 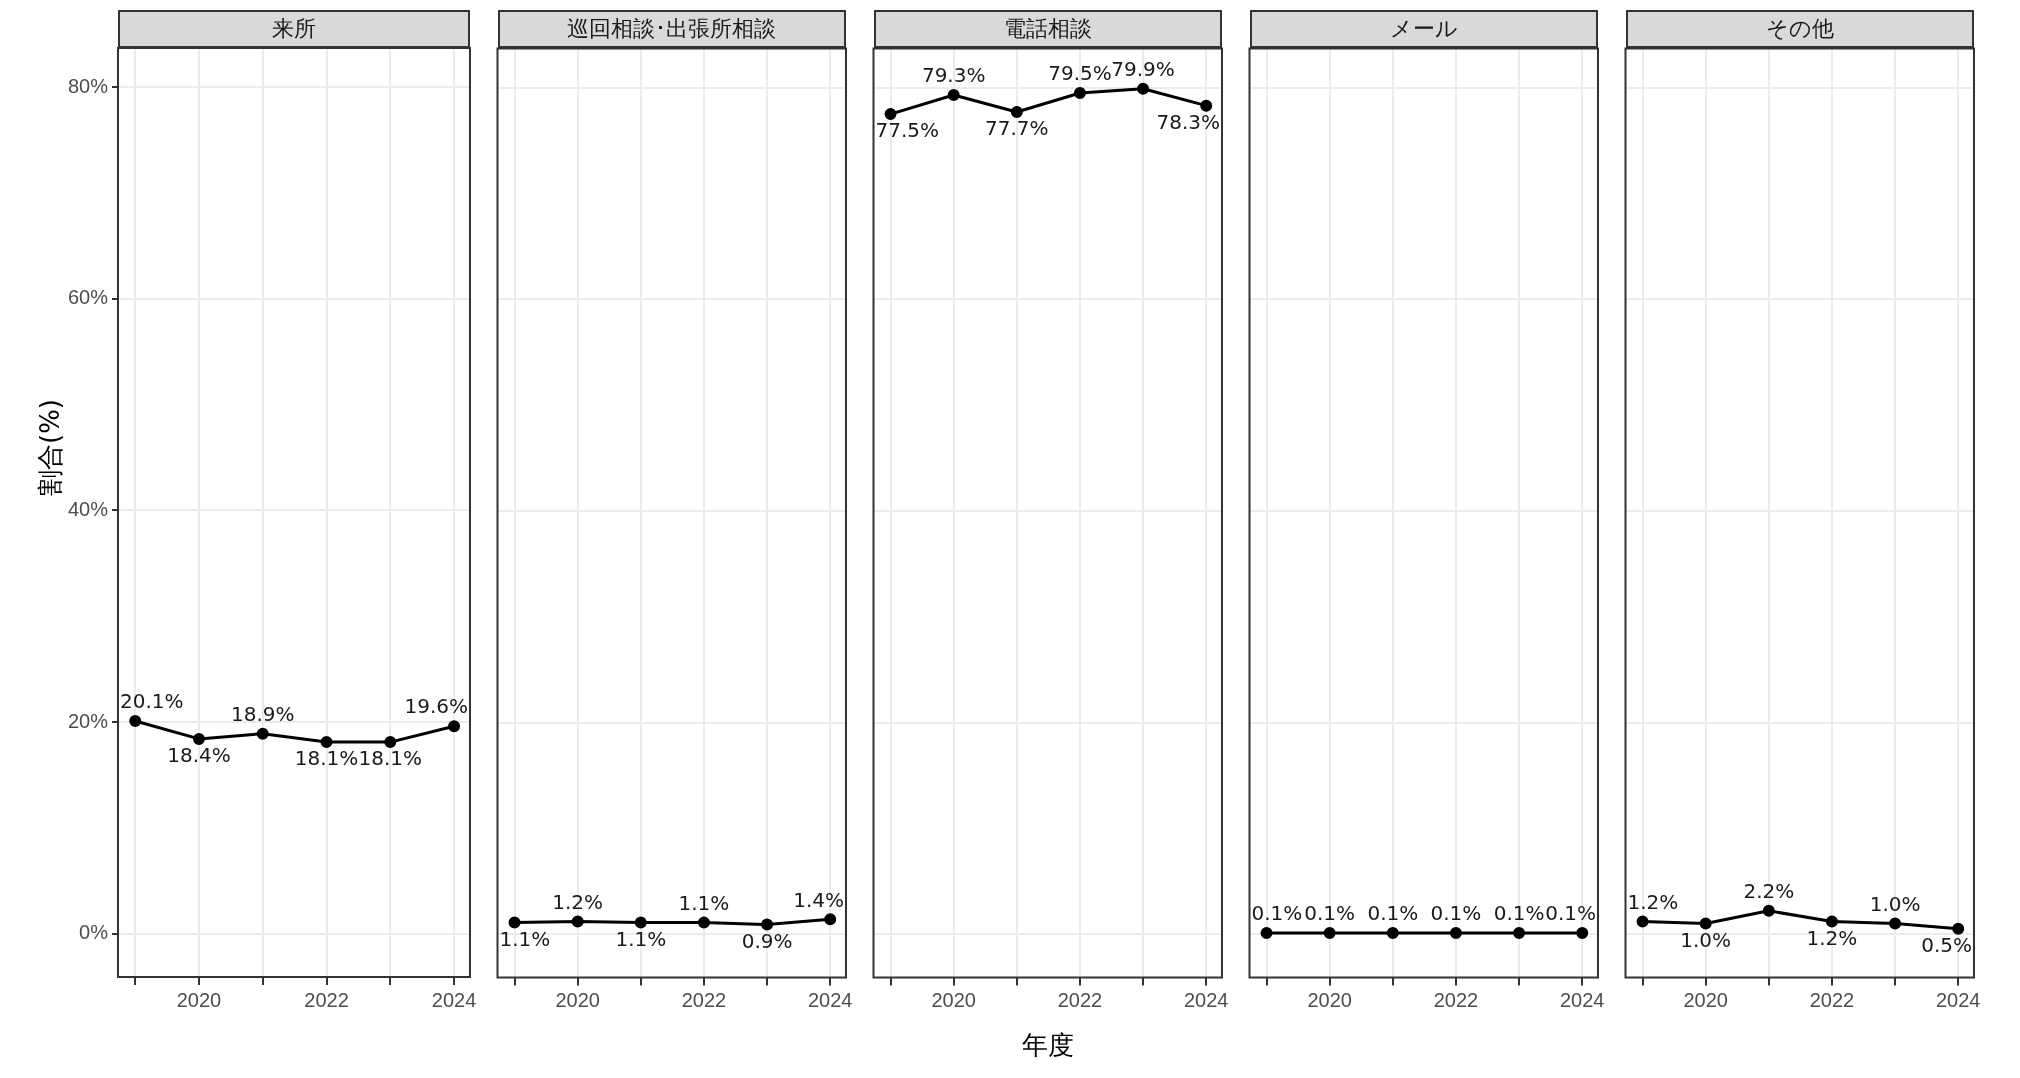 What do you see at coordinates (94, 932) in the screenshot?
I see `y-tick-label: 0%` at bounding box center [94, 932].